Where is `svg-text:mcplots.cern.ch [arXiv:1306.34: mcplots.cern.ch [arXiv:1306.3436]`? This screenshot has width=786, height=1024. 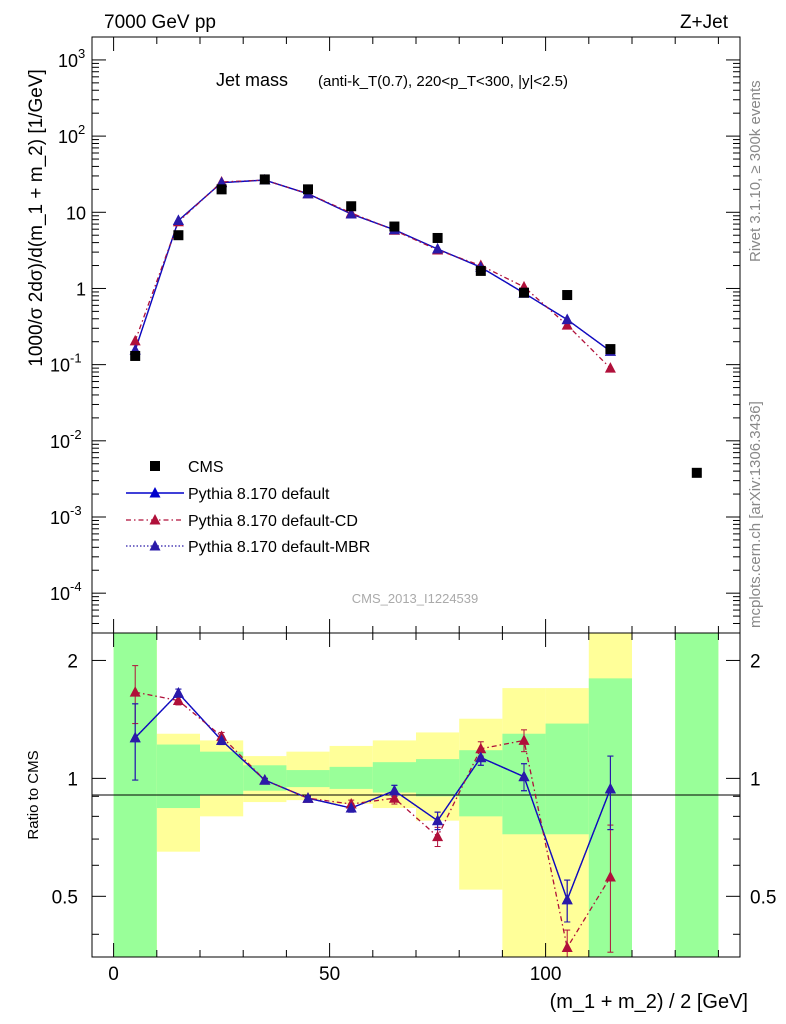 svg-text:mcplots.cern.ch [arXiv:1306.34: mcplots.cern.ch [arXiv:1306.3436] is located at coordinates (755, 514).